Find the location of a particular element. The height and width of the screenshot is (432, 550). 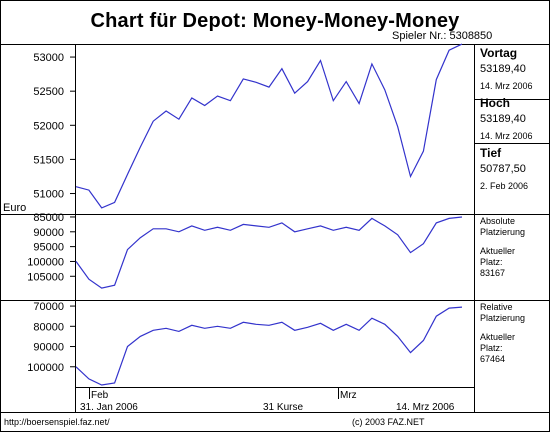

player-number: Spieler Nr.: 5308850 is located at coordinates (442, 36).